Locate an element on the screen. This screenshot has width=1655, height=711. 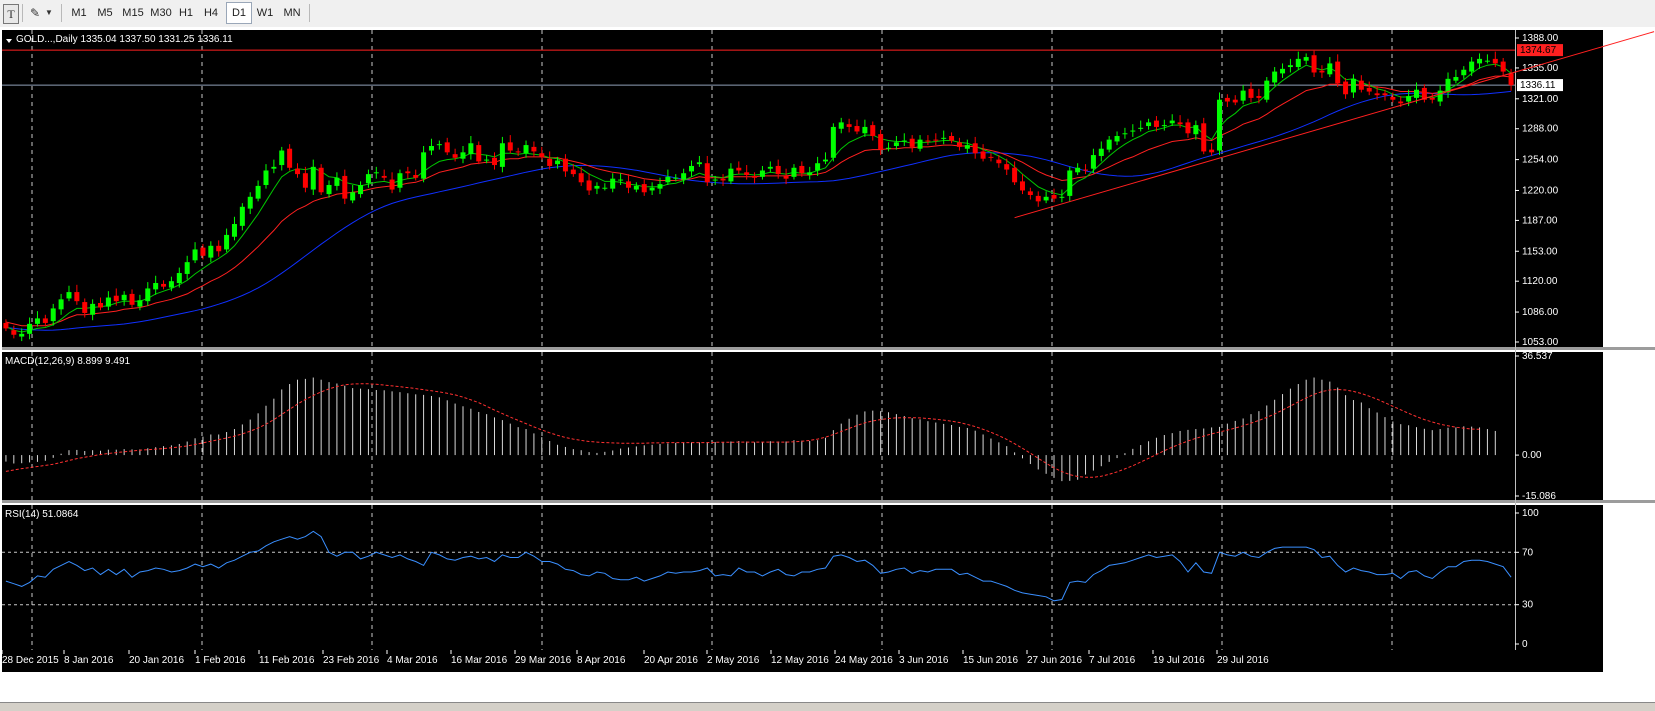
timeframe-m15: M15 is located at coordinates (133, 13).